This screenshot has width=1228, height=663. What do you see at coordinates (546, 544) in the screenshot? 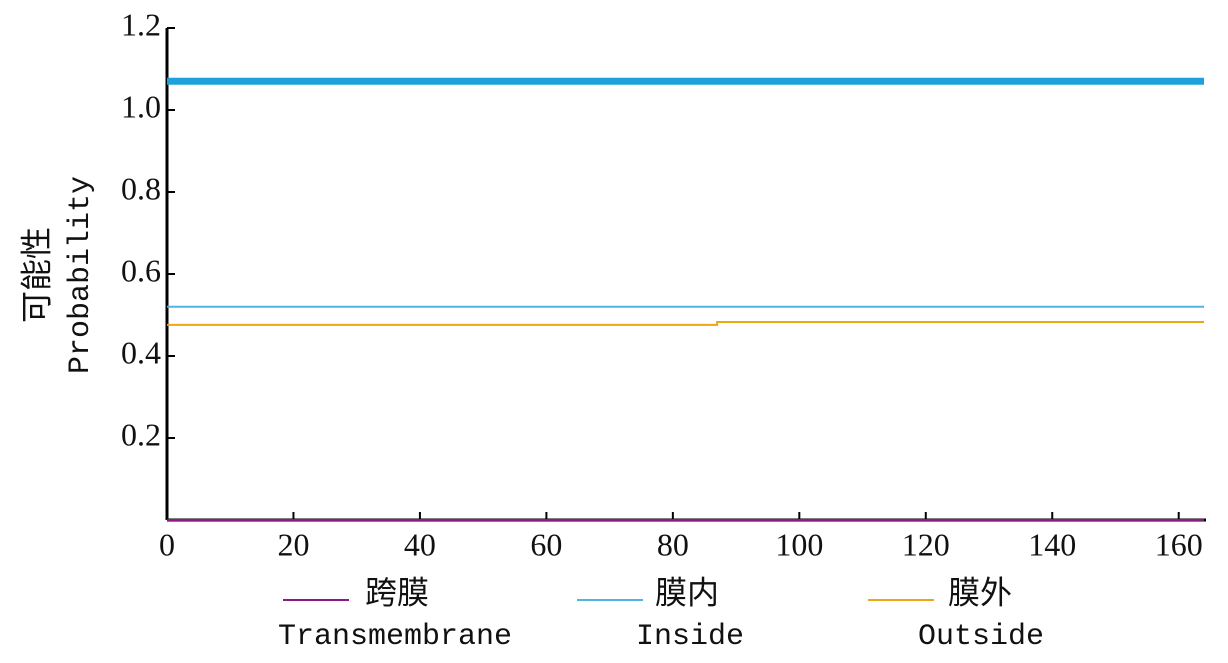
I see `x-tick-label: 60` at bounding box center [546, 544].